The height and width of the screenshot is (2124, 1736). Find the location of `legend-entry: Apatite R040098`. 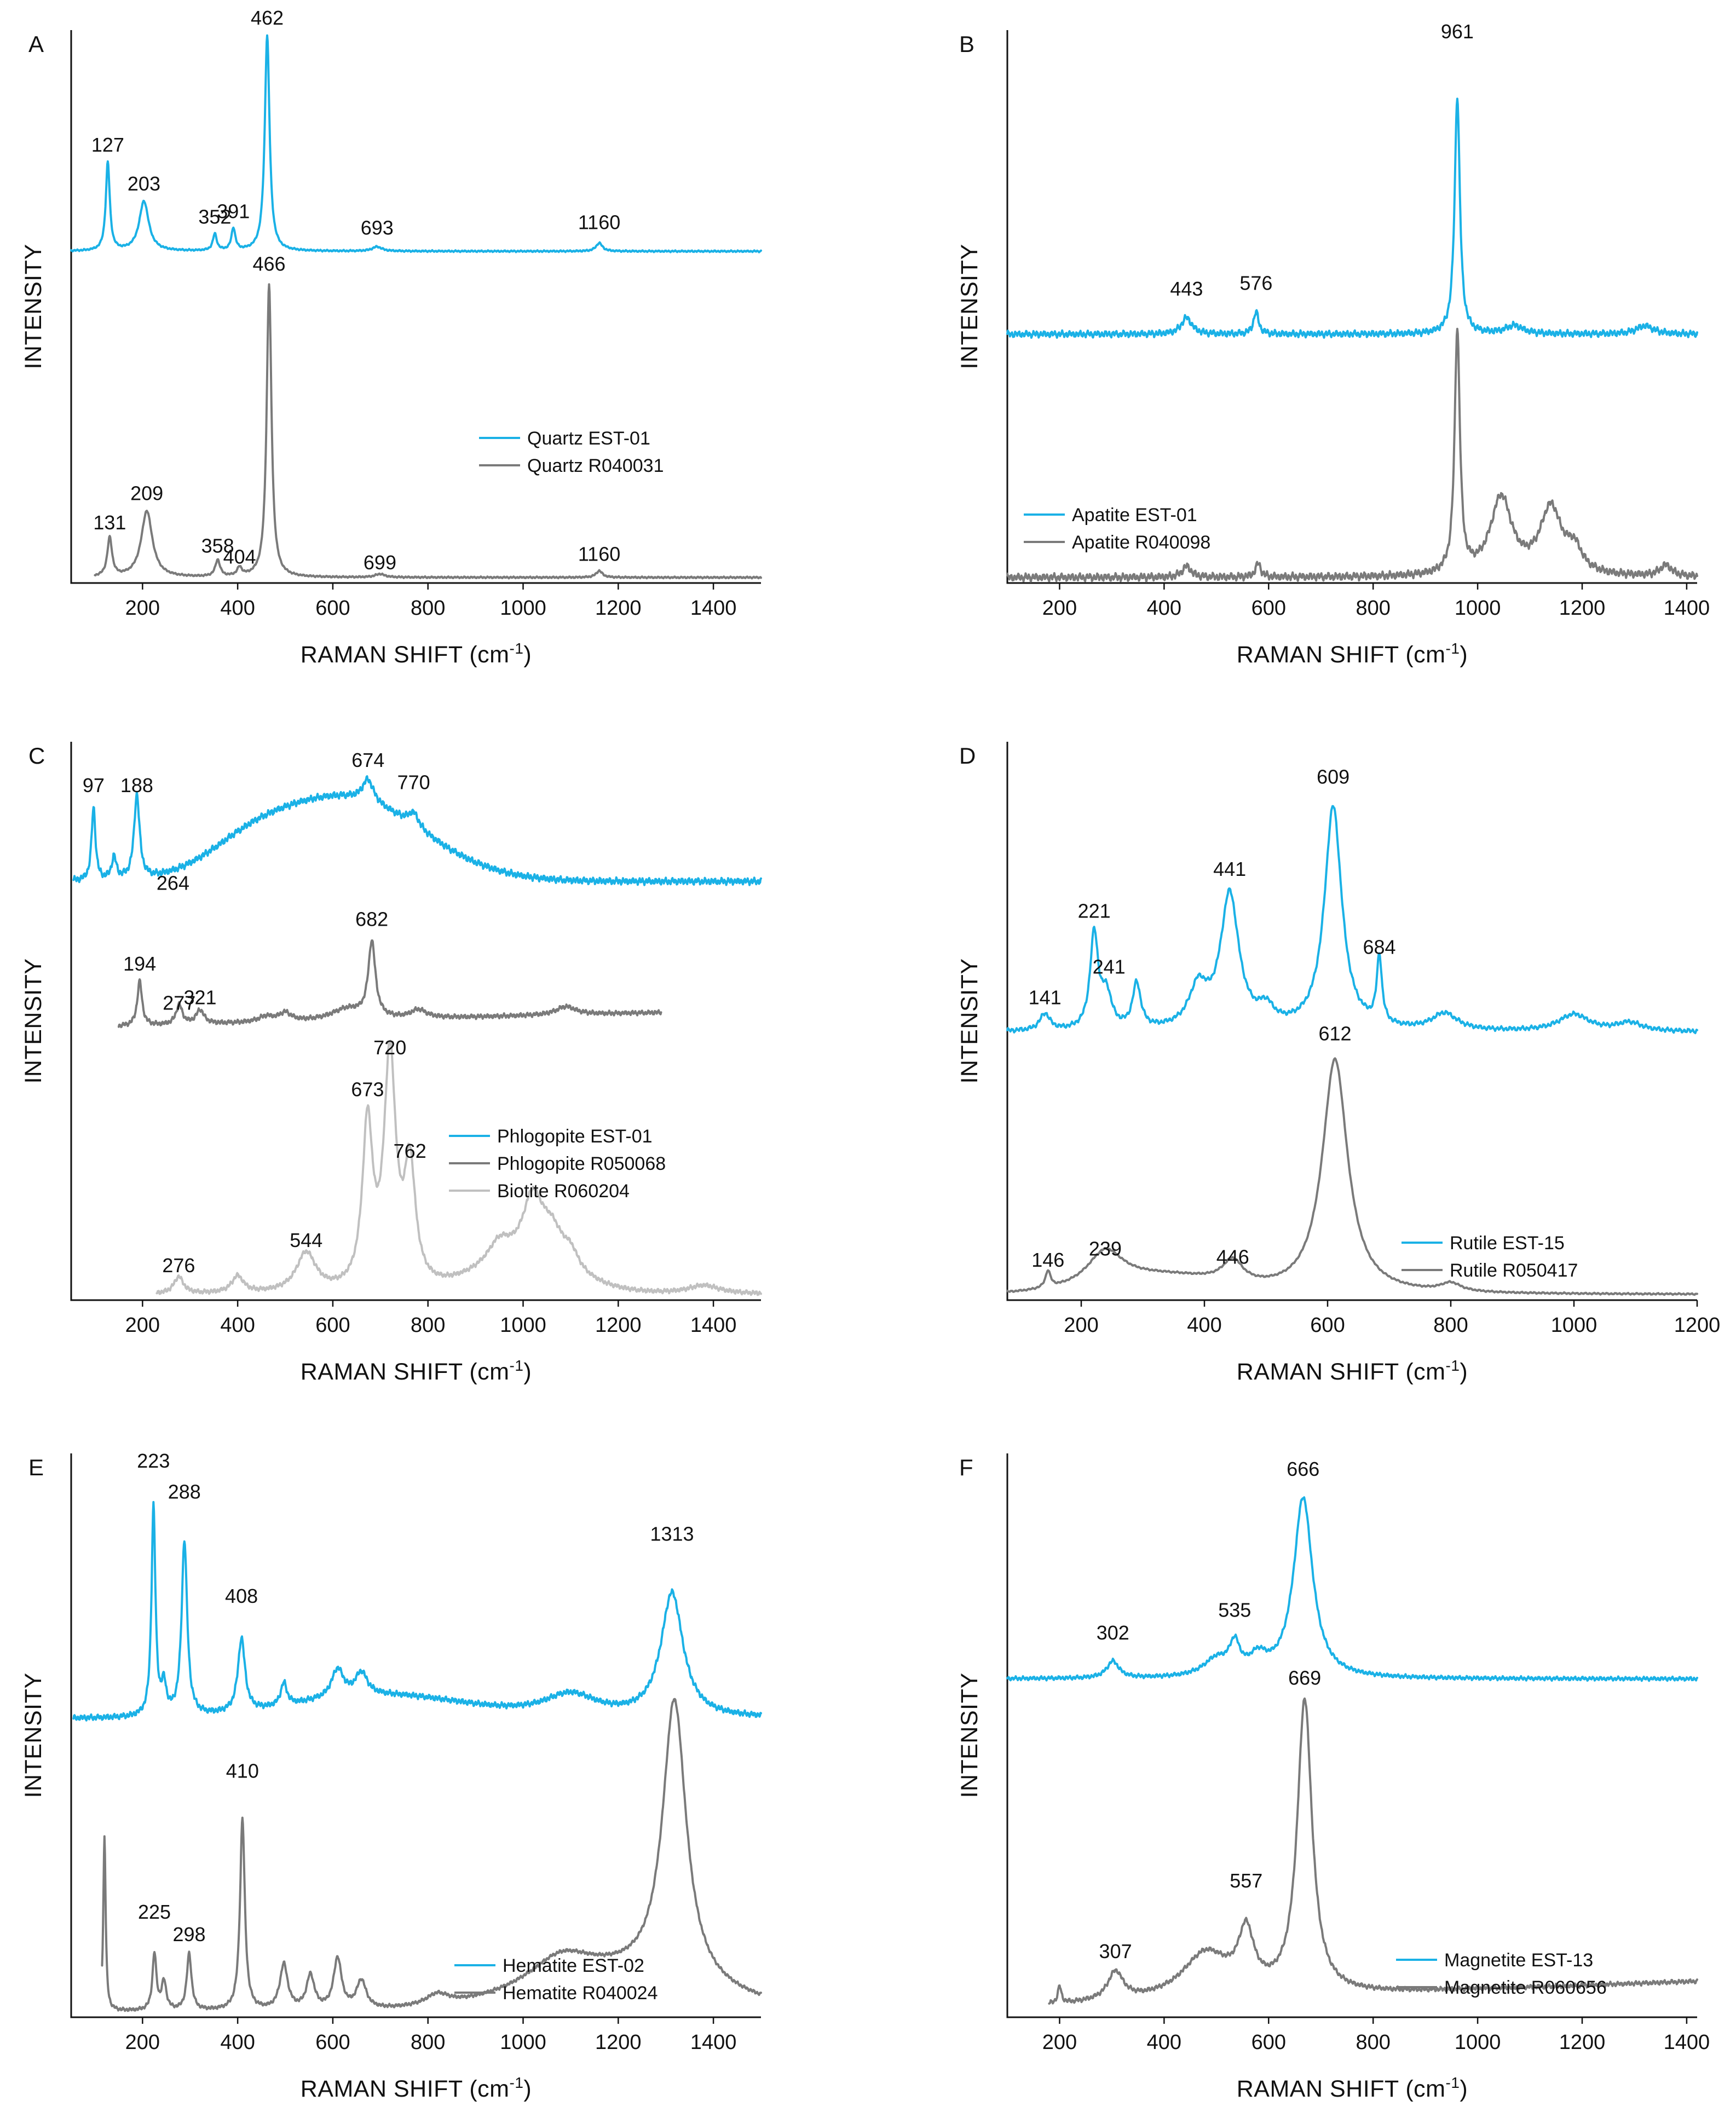

legend-entry: Apatite R040098 is located at coordinates (1141, 543).